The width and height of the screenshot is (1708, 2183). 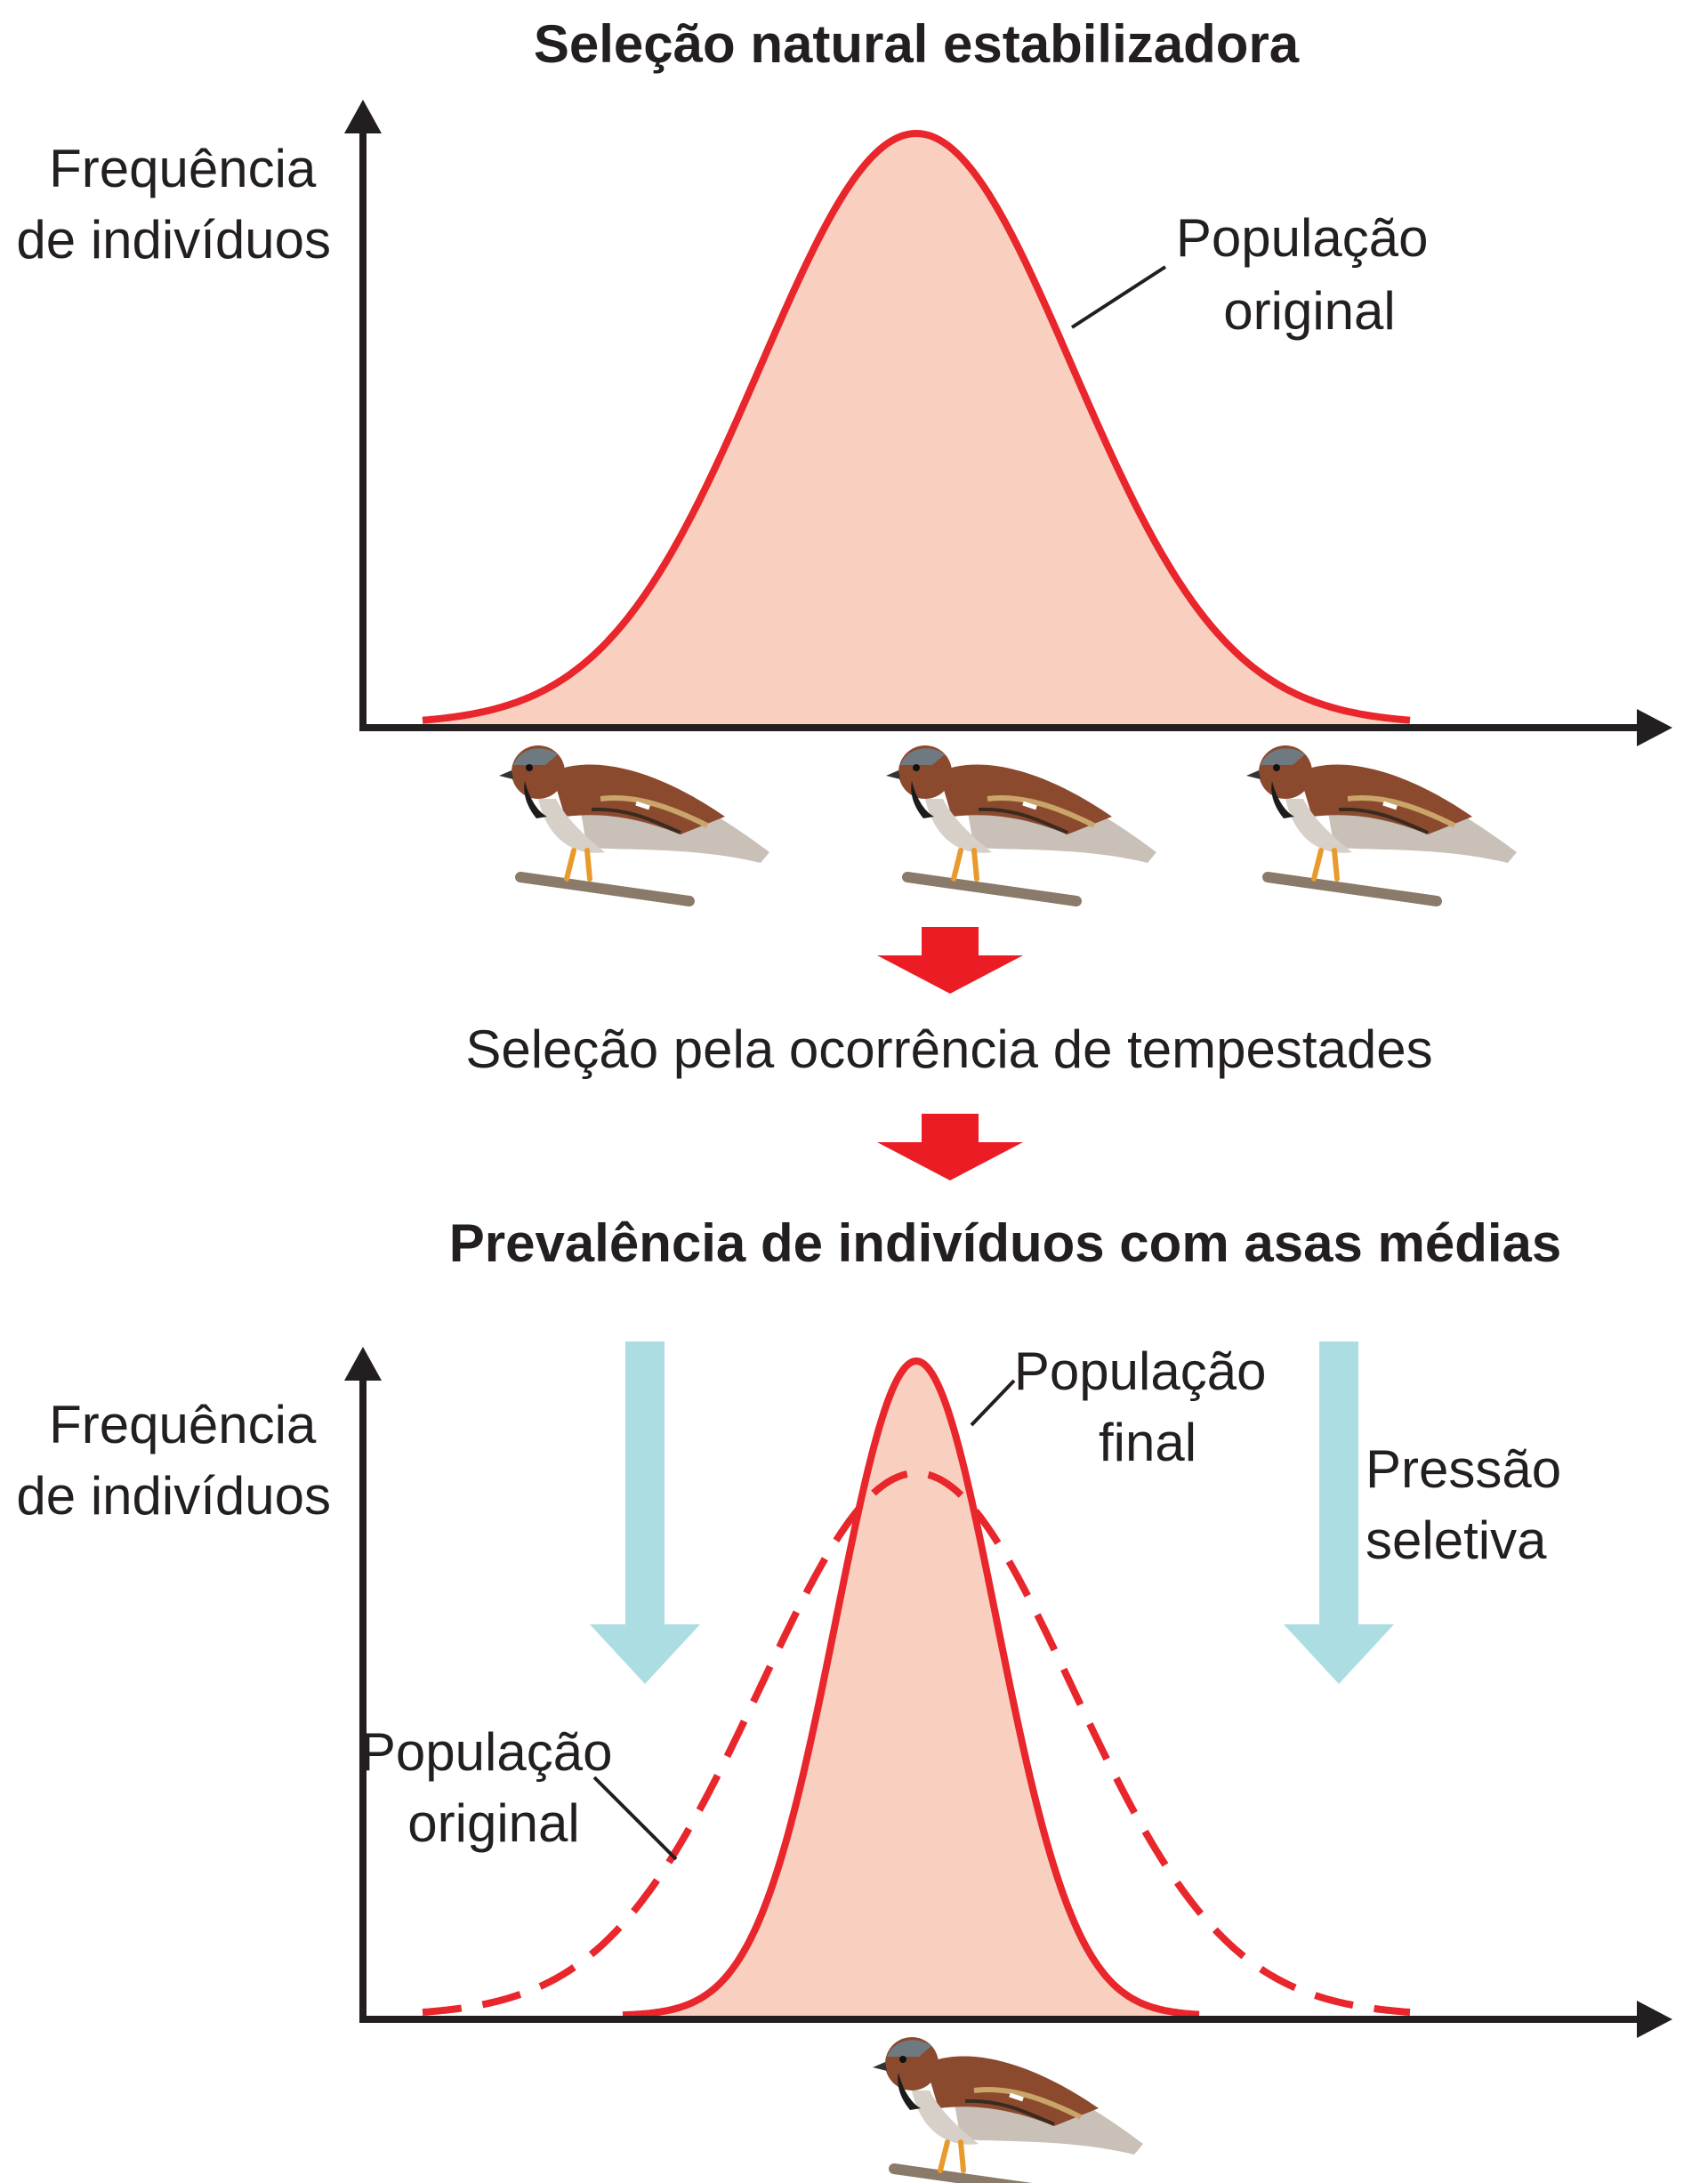 What do you see at coordinates (1309, 311) in the screenshot?
I see `top-curve-label-line2: original` at bounding box center [1309, 311].